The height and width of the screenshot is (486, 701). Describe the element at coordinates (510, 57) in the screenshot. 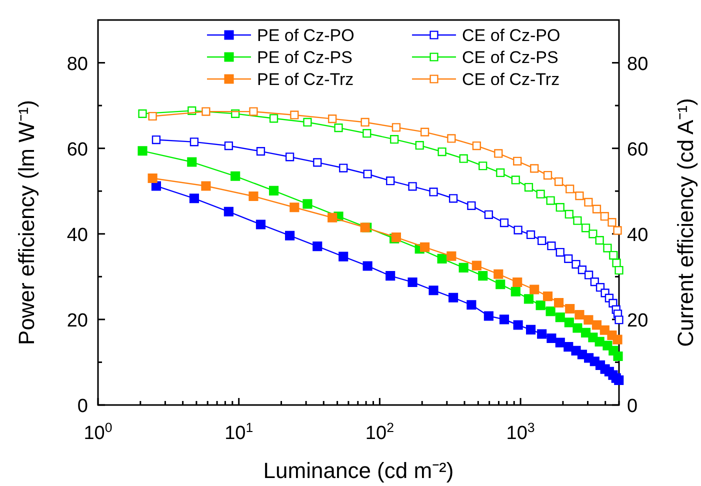

I see `legend-label: CE of Cz-PS` at that location.